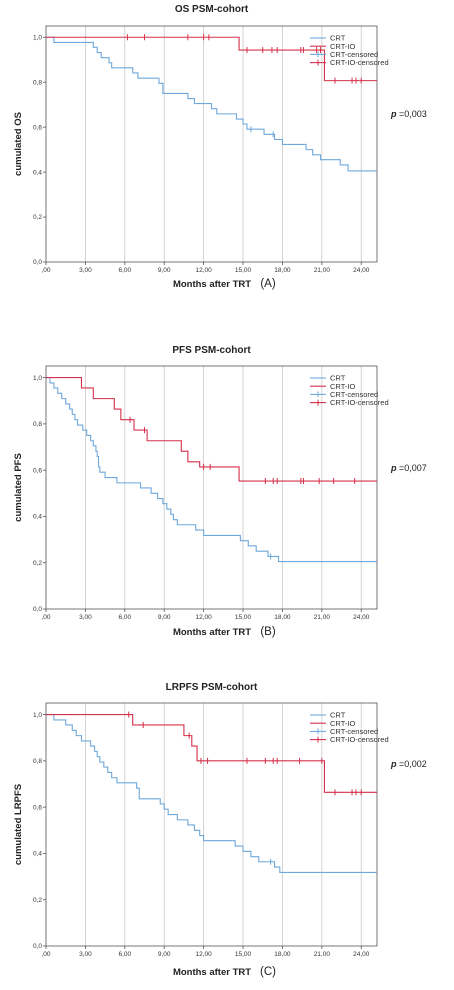  What do you see at coordinates (37, 609) in the screenshot?
I see `pfs-y-tick-label-0: 0,0` at bounding box center [37, 609].